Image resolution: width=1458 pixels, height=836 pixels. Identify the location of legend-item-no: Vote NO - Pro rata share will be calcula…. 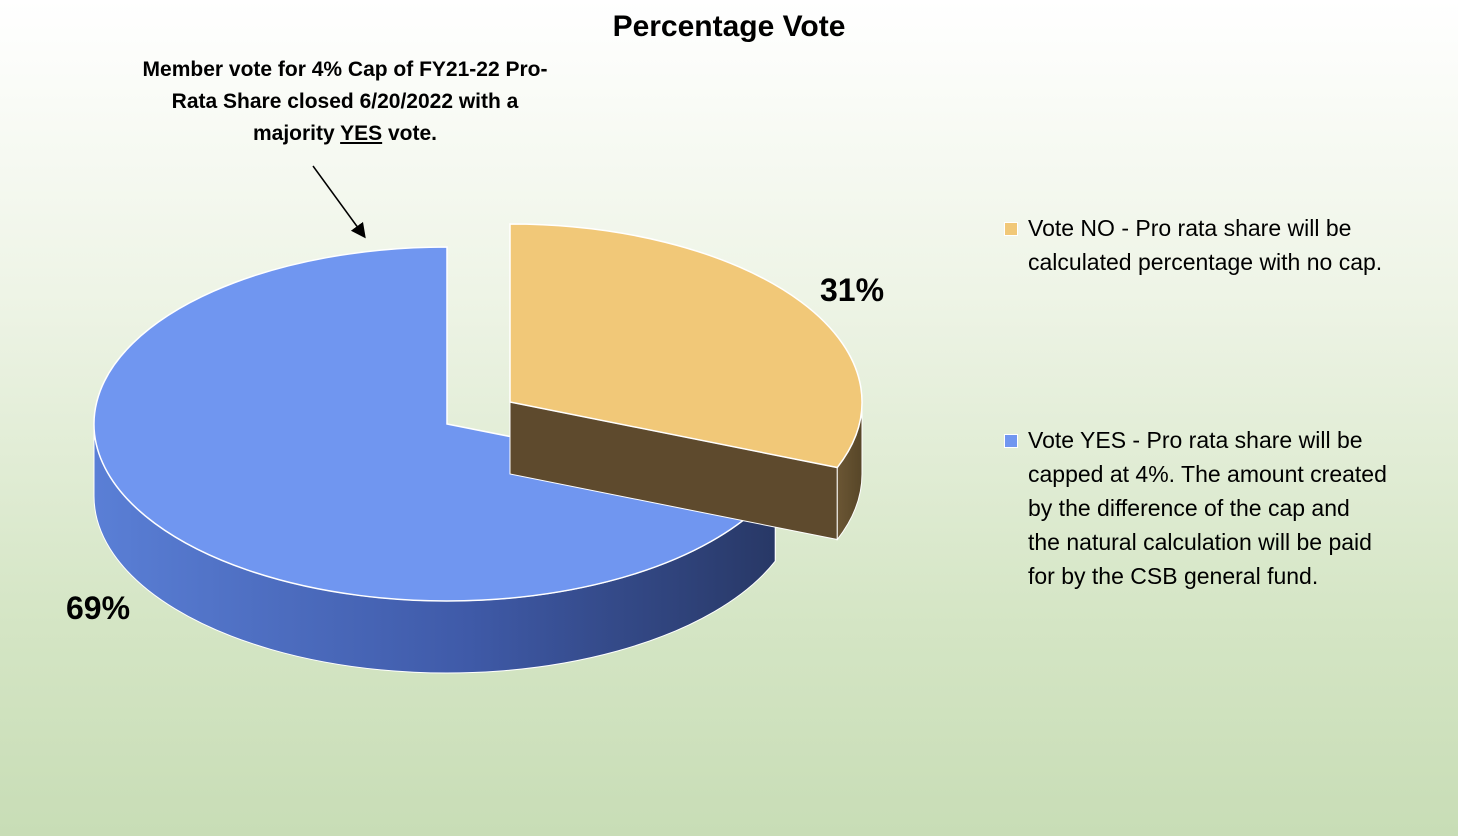
(1224, 245).